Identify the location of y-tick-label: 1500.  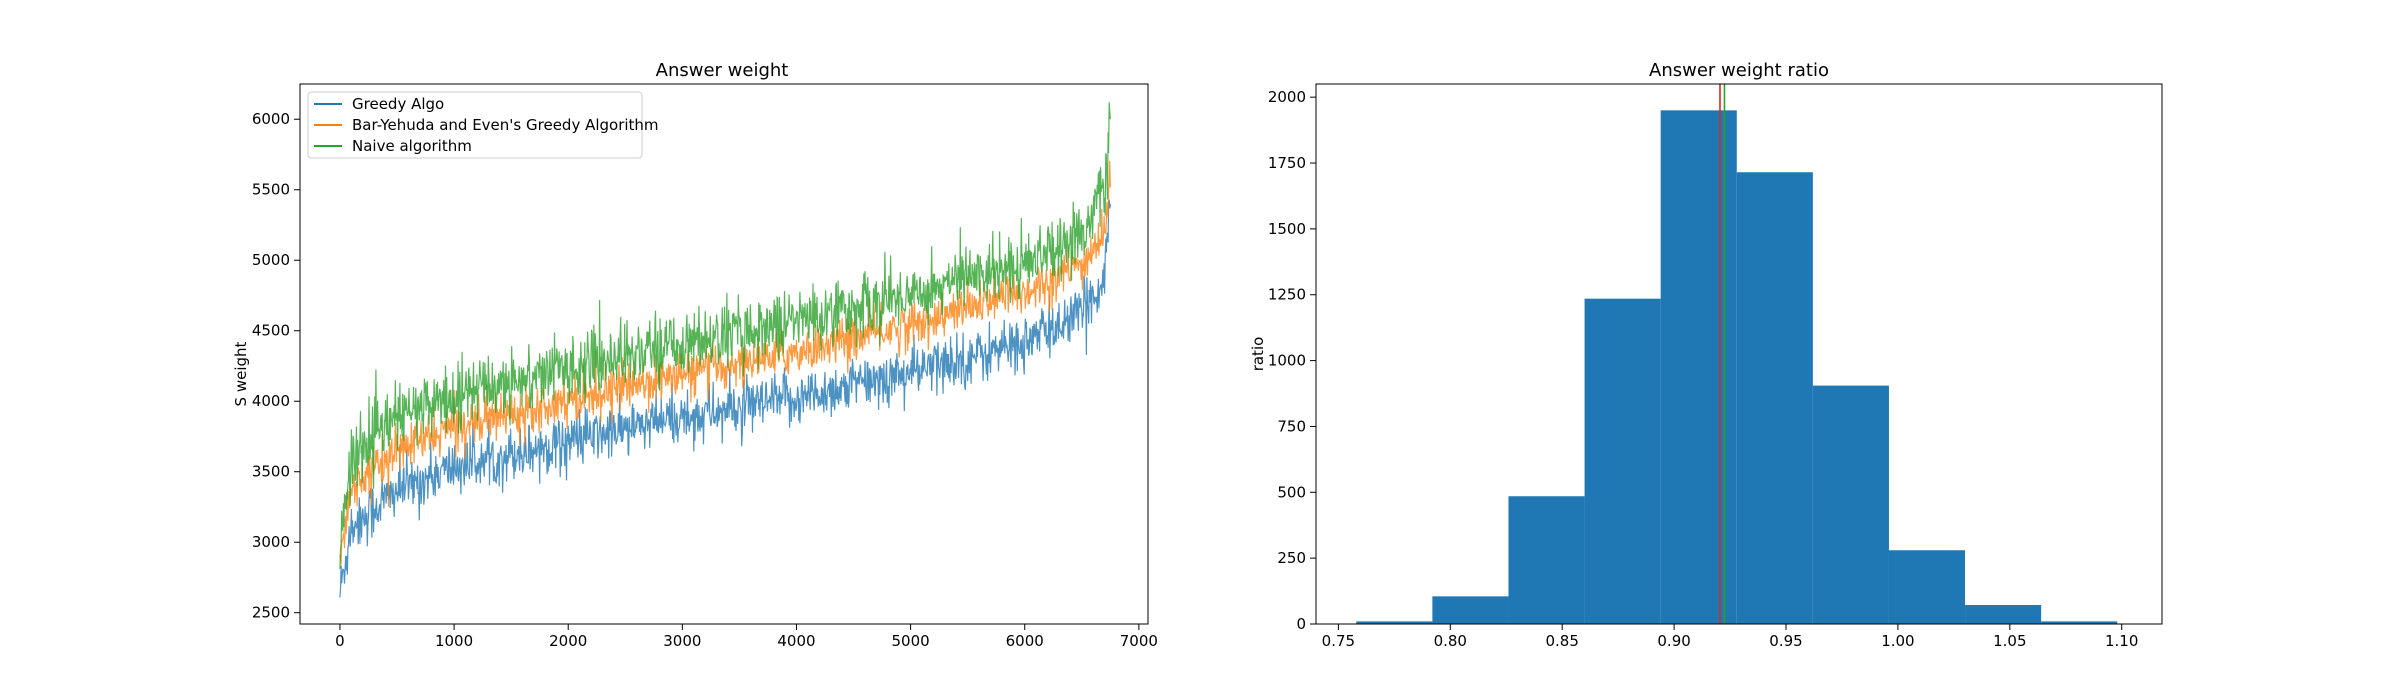
(1287, 229).